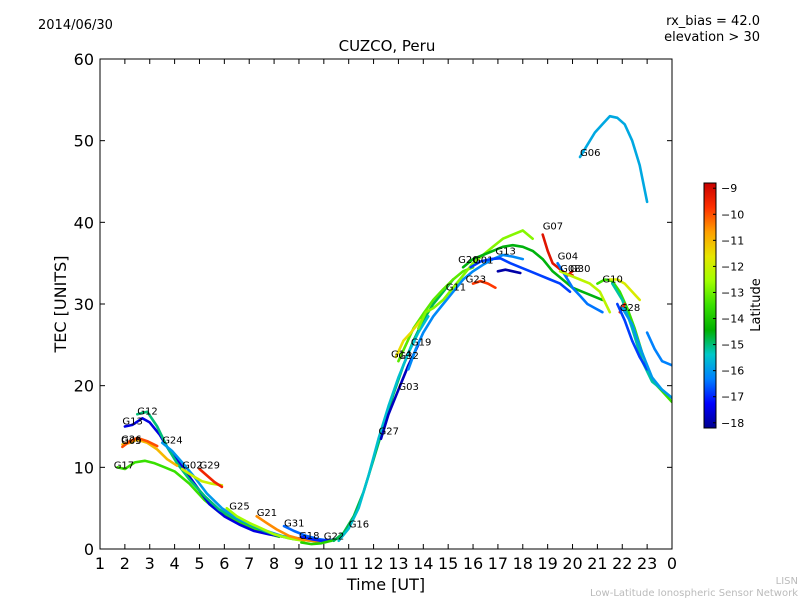  I want to click on series-g30, so click(585, 291).